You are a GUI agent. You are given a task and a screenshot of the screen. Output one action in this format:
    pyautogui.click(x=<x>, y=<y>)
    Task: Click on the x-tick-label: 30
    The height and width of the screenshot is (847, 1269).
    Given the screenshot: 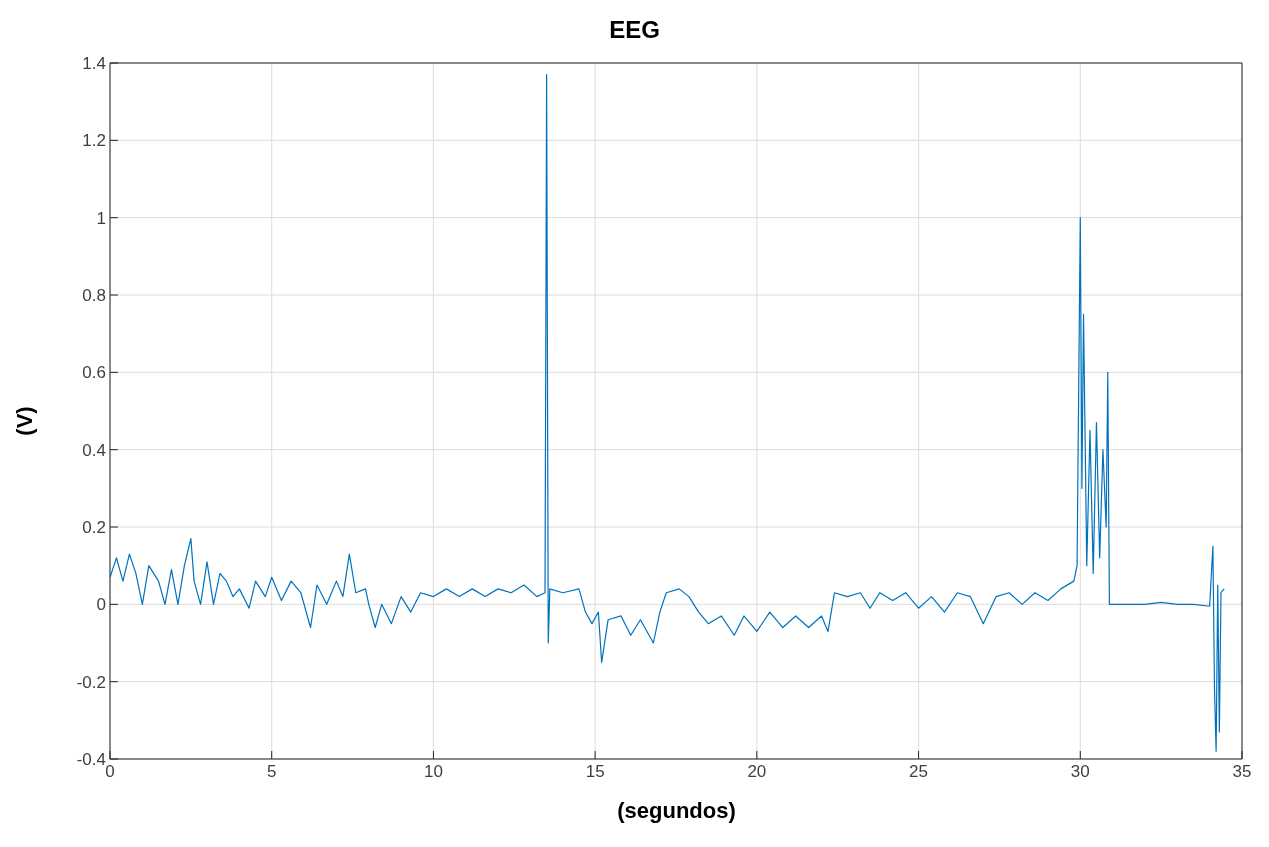 What is the action you would take?
    pyautogui.click(x=1080, y=772)
    